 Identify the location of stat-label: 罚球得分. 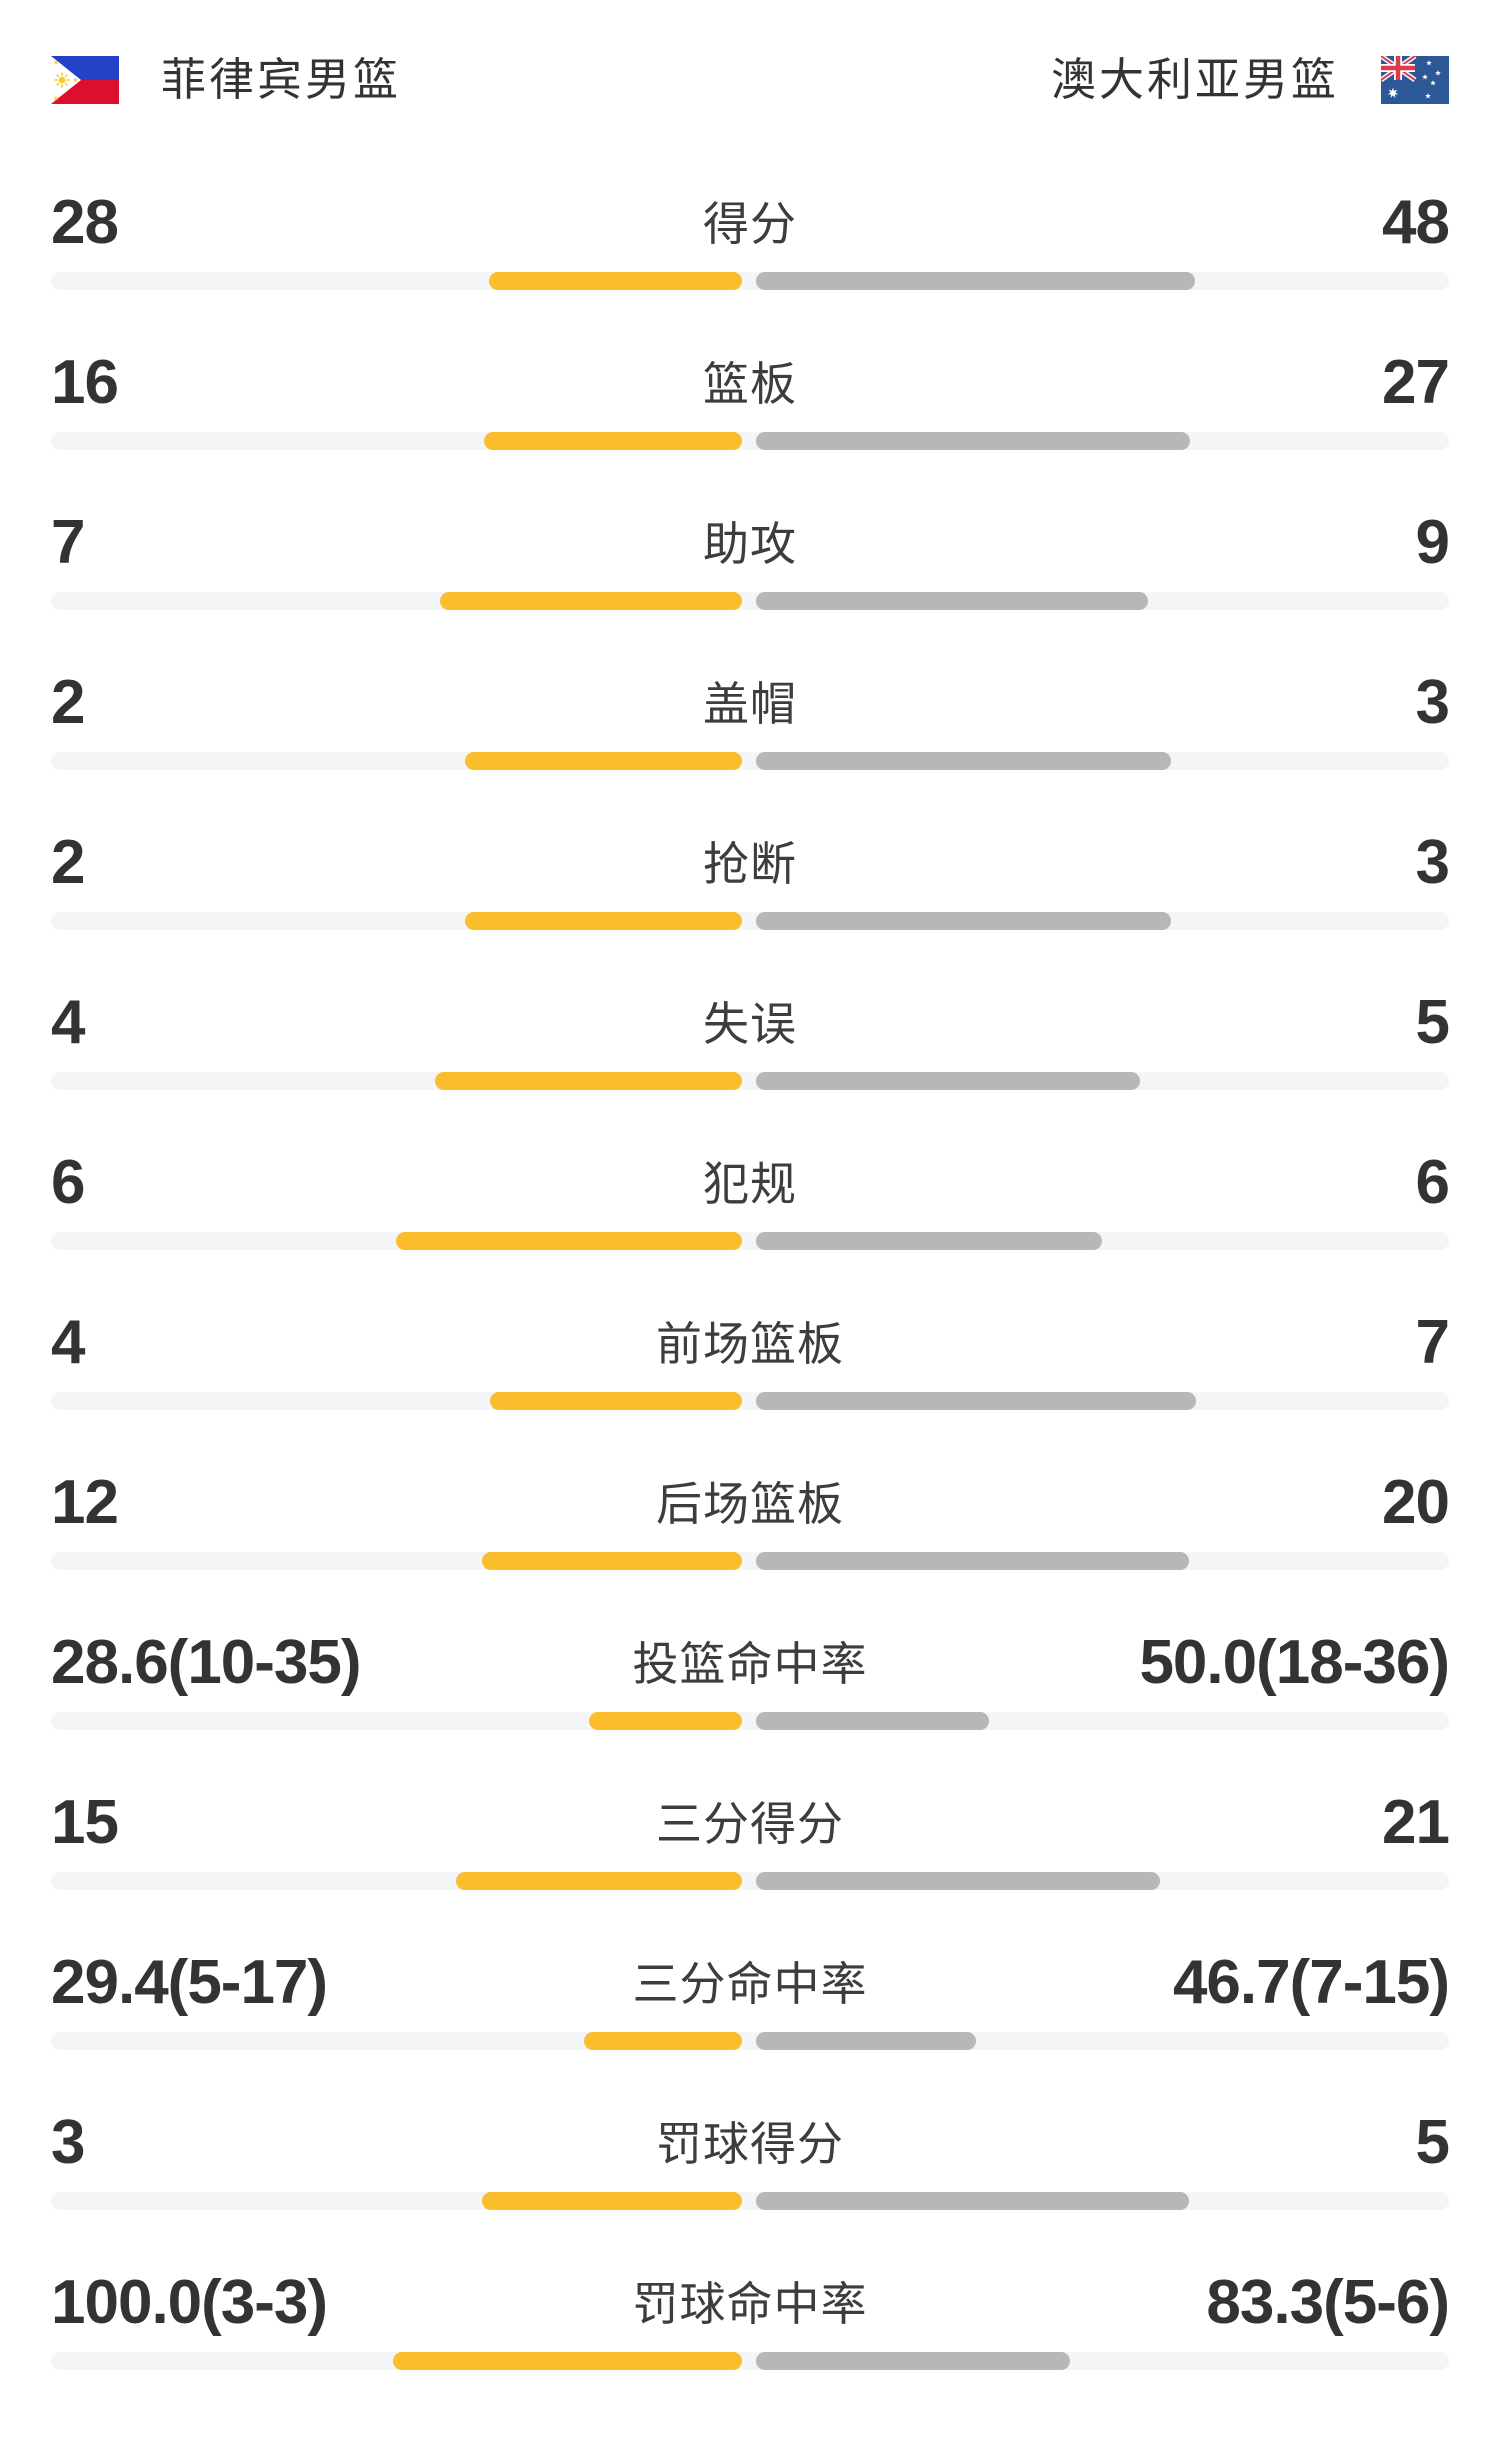
(750, 2144).